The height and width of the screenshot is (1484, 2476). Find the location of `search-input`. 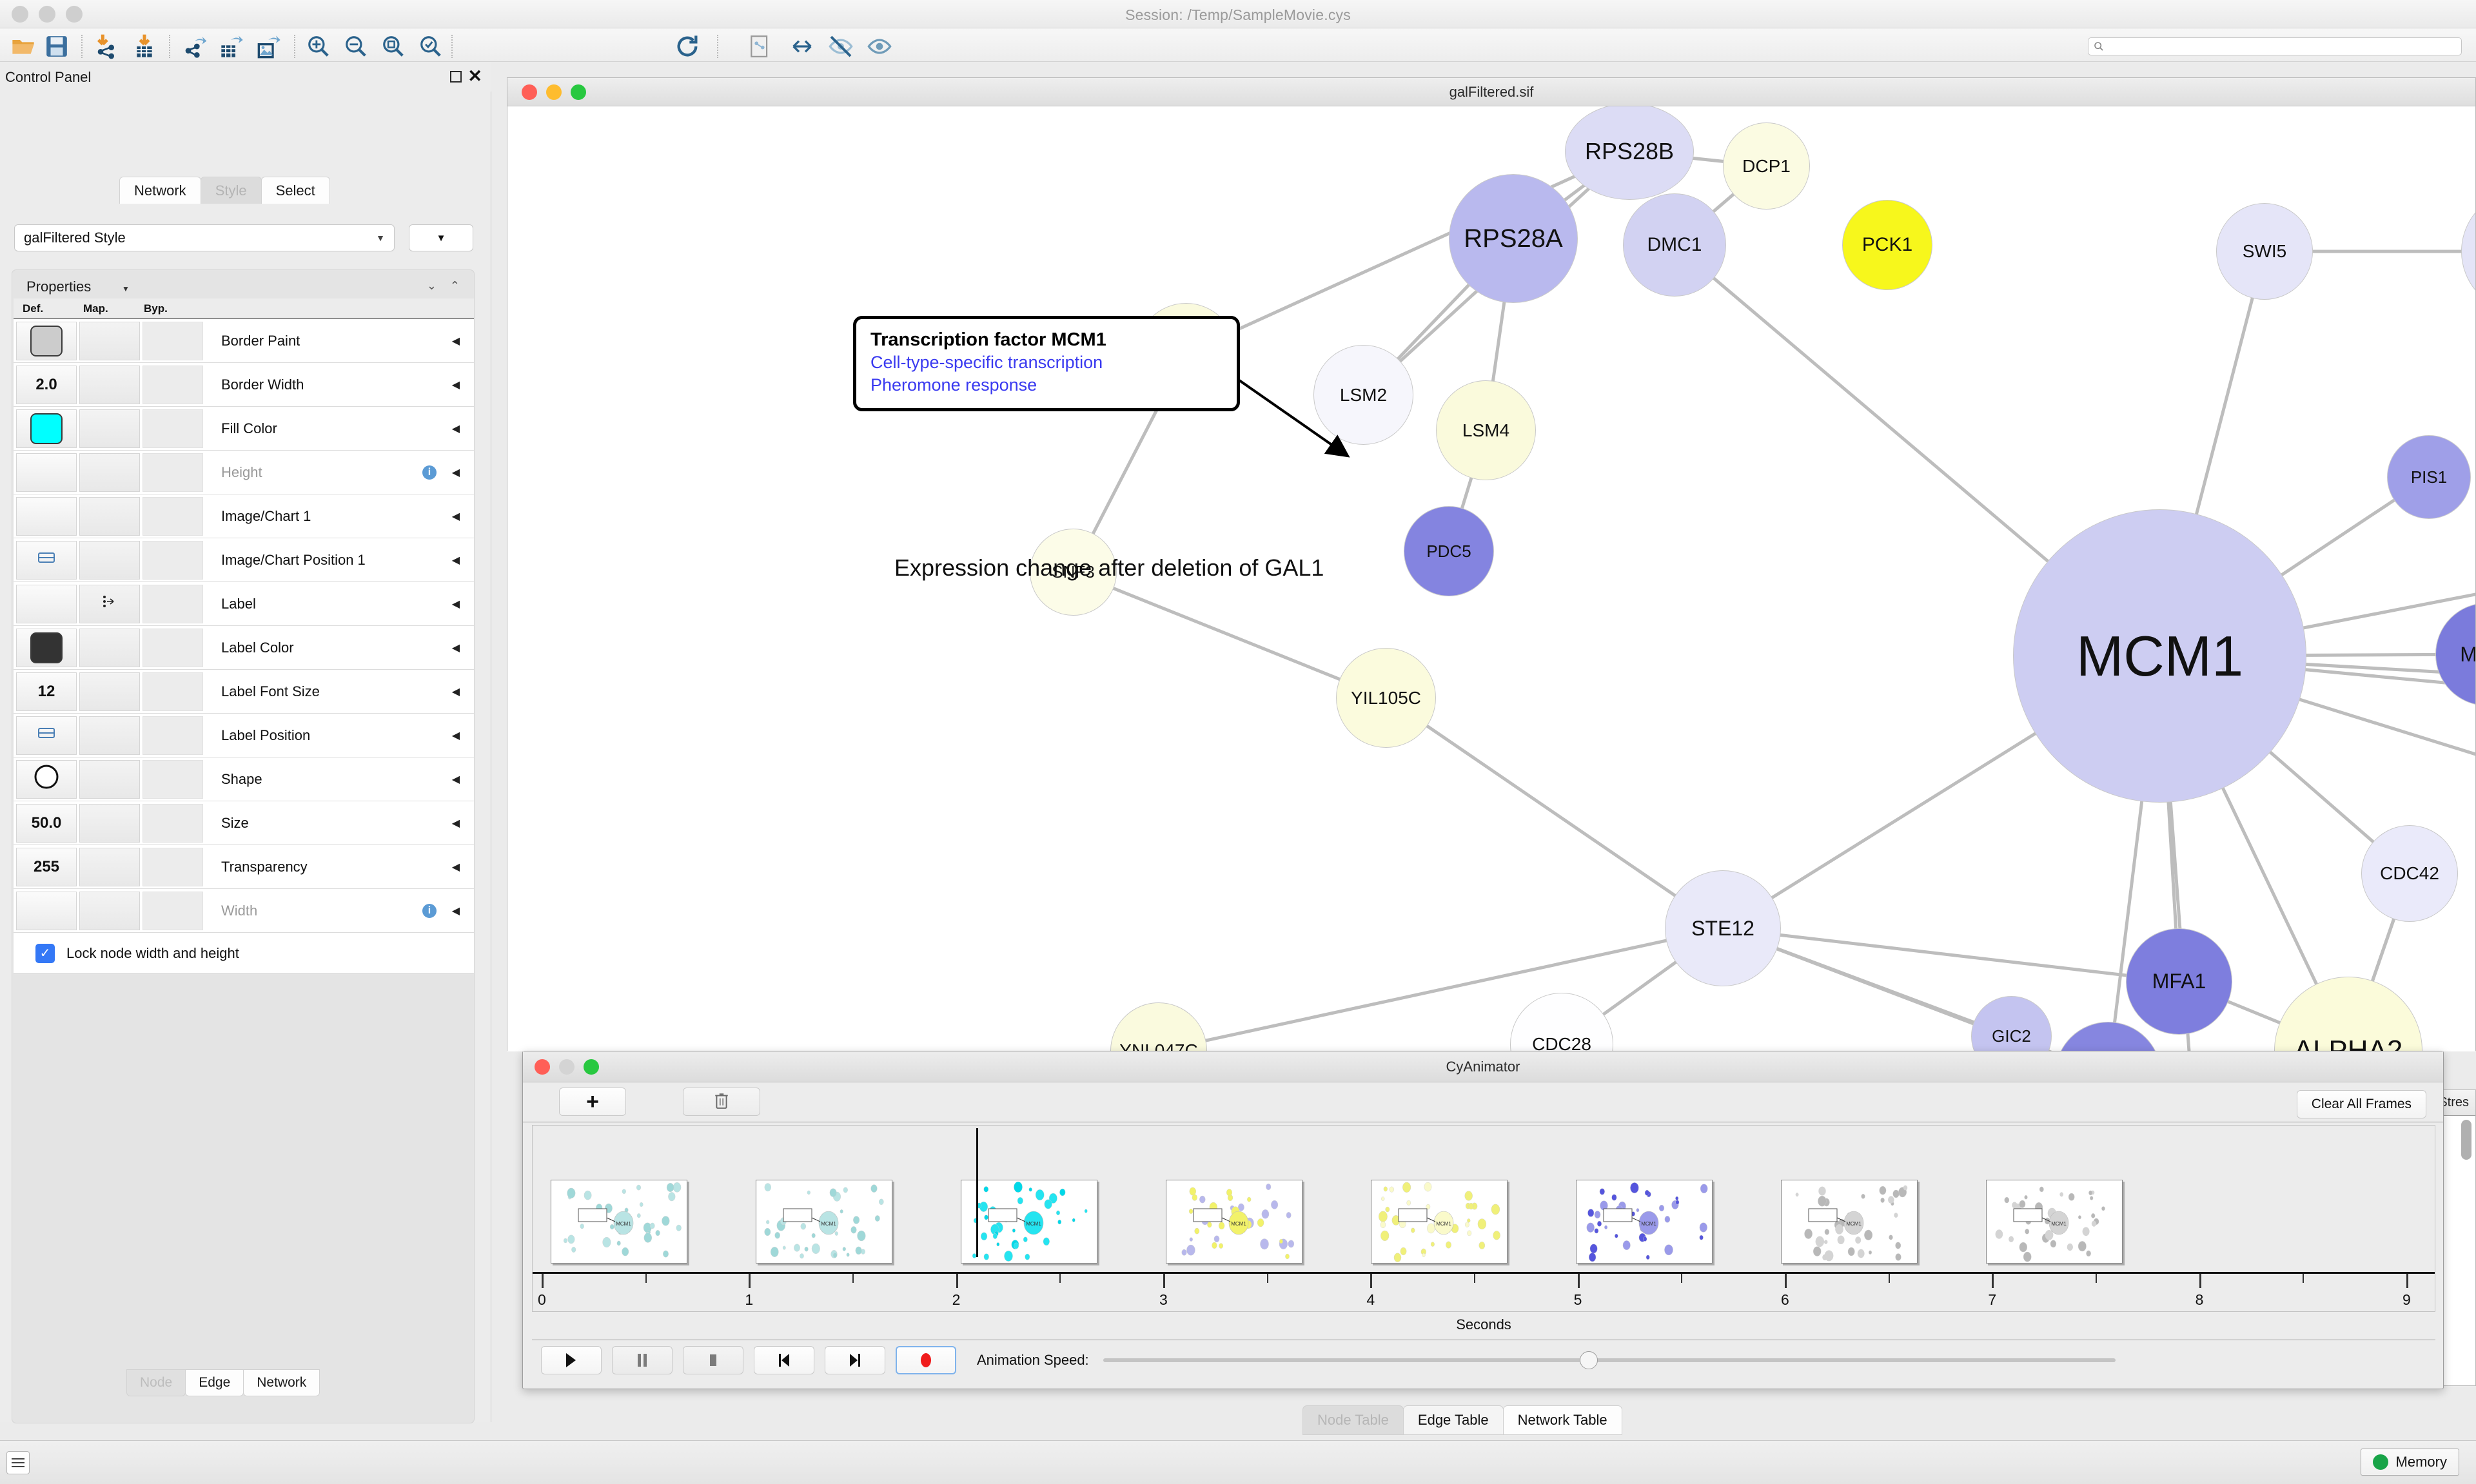

search-input is located at coordinates (2275, 46).